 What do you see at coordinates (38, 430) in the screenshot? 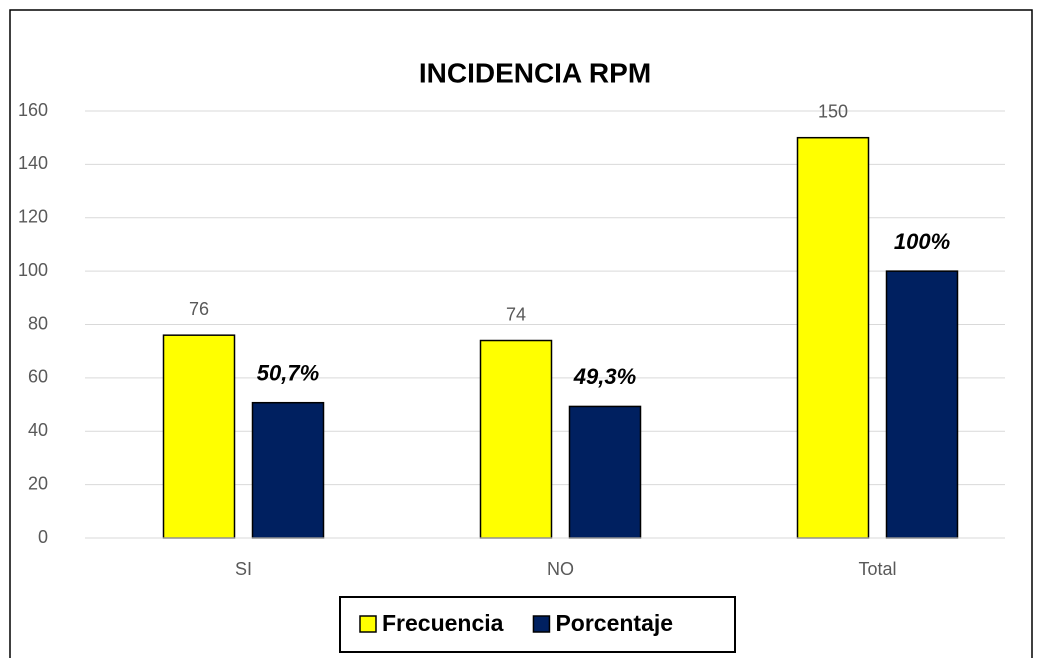
I see `y-tick-label: 40` at bounding box center [38, 430].